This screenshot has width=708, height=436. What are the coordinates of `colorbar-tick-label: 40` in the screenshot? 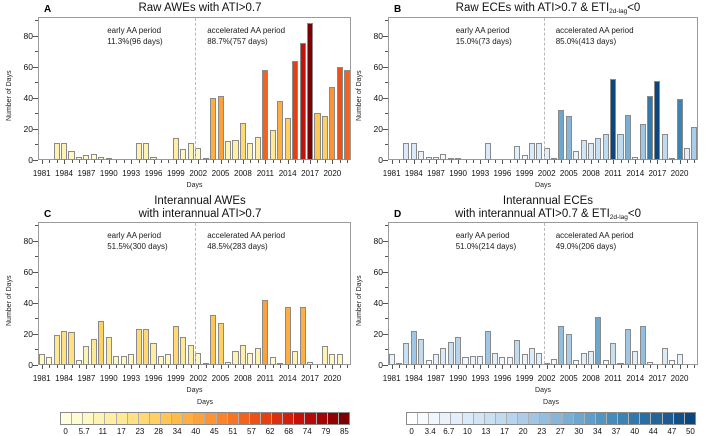 It's located at (196, 431).